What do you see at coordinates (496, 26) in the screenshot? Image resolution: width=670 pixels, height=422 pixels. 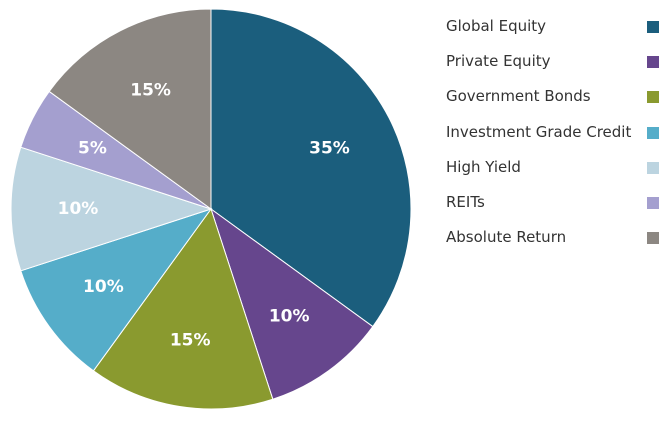 I see `legend-label: Global Equity` at bounding box center [496, 26].